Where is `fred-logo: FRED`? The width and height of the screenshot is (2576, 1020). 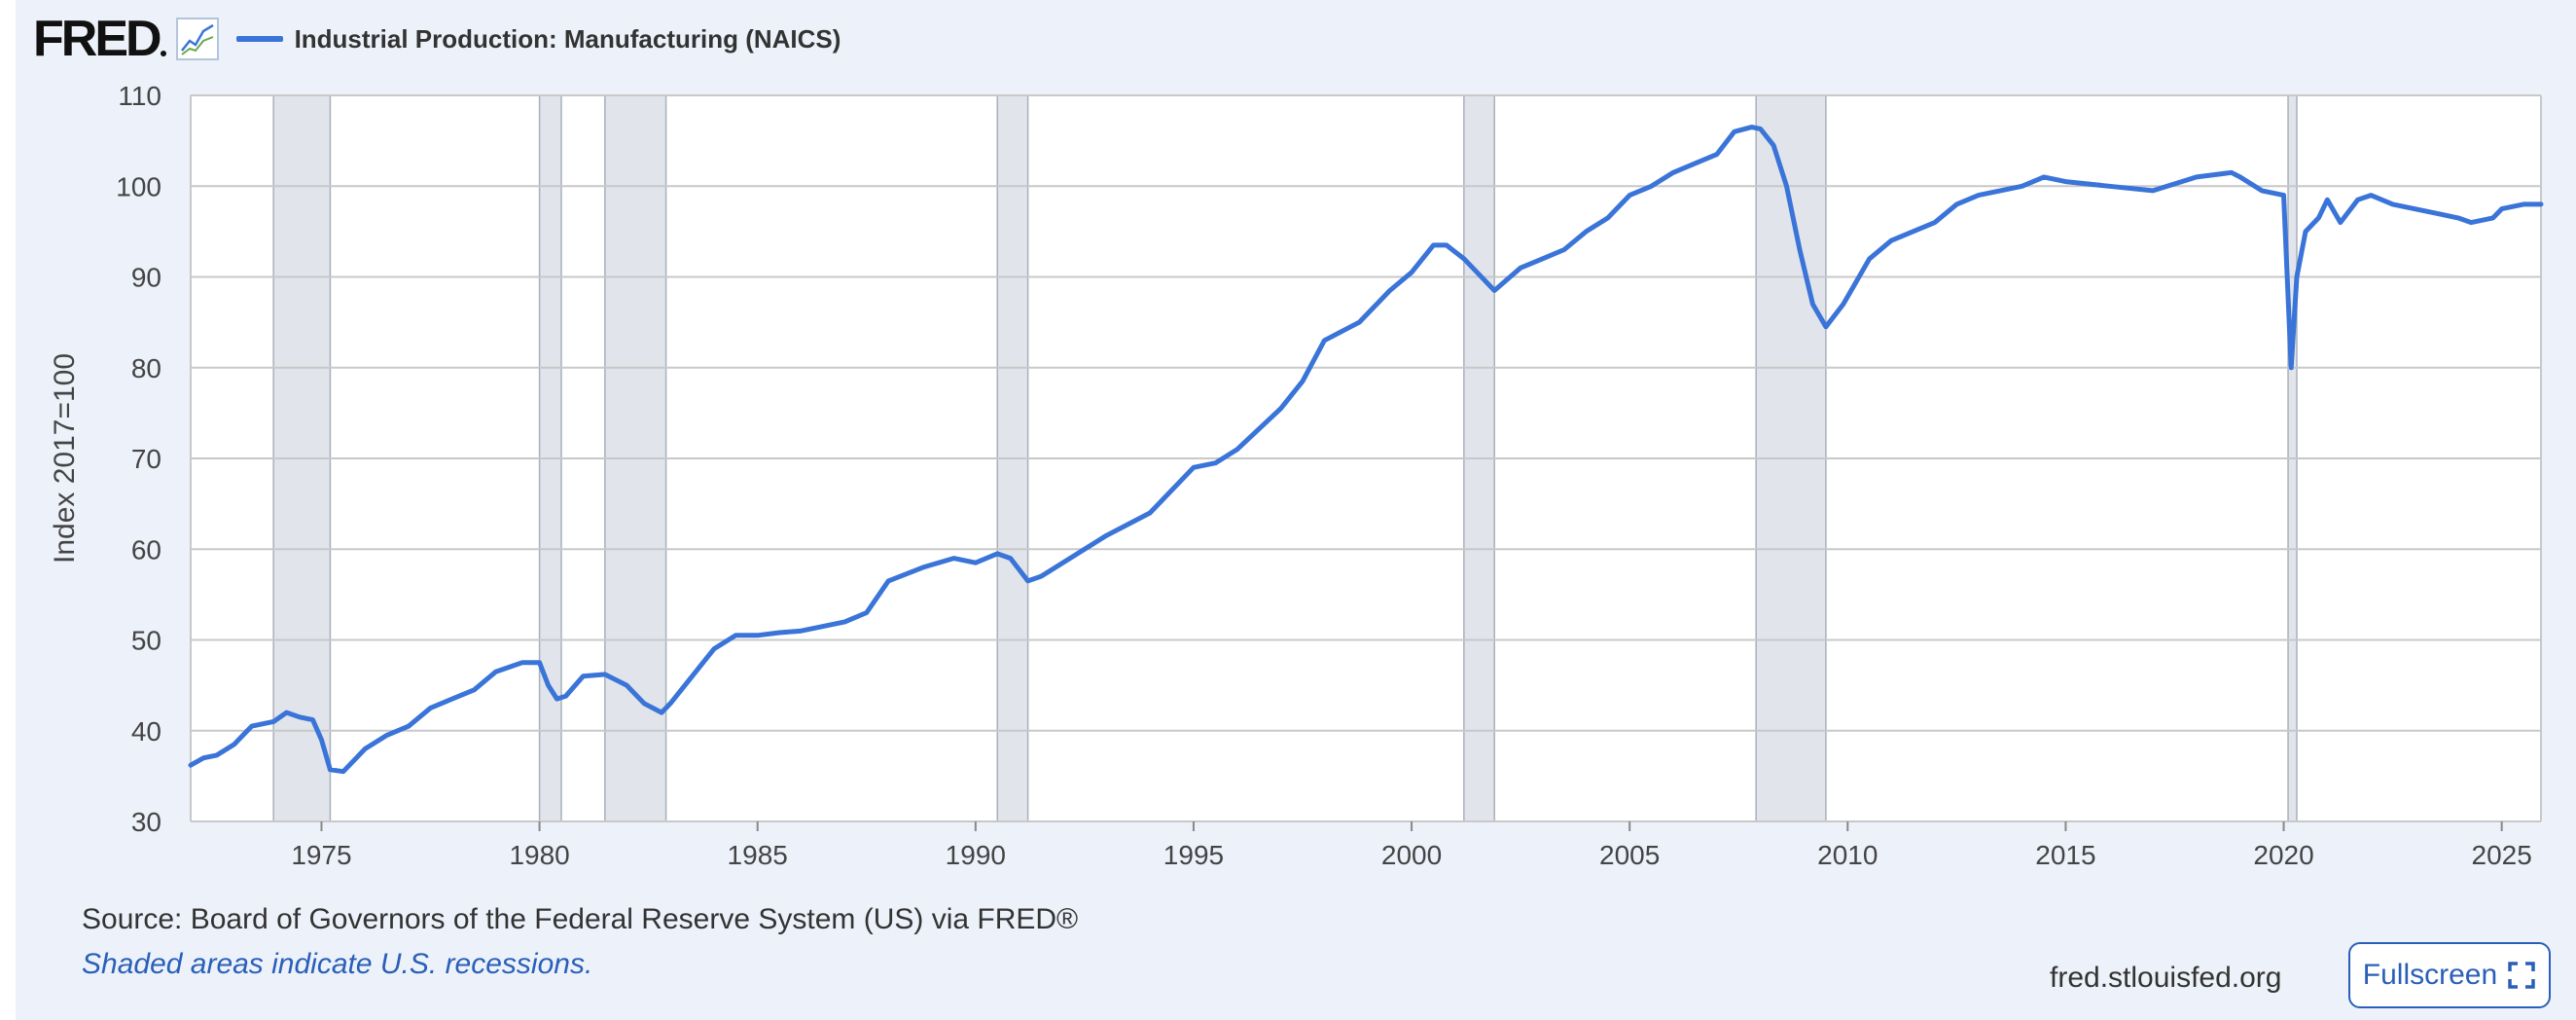 fred-logo: FRED is located at coordinates (97, 39).